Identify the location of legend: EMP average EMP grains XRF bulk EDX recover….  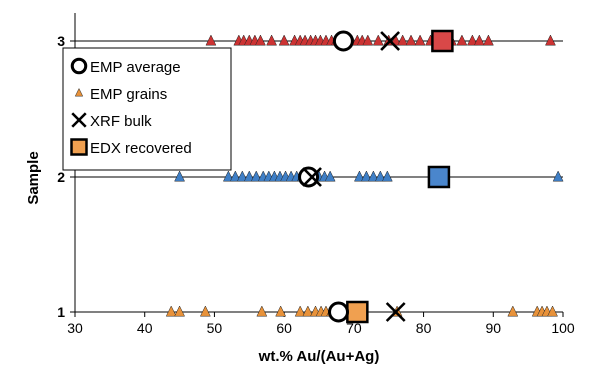
(147, 109).